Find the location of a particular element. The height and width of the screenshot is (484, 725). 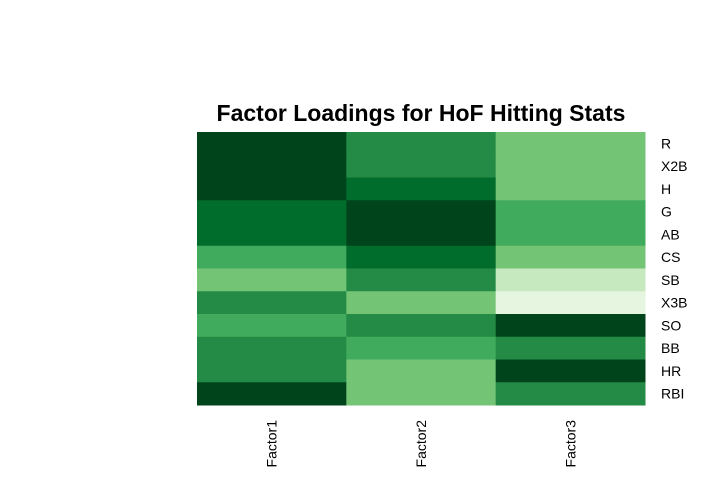

heatmap-cell-hr-factor2 is located at coordinates (421, 371).